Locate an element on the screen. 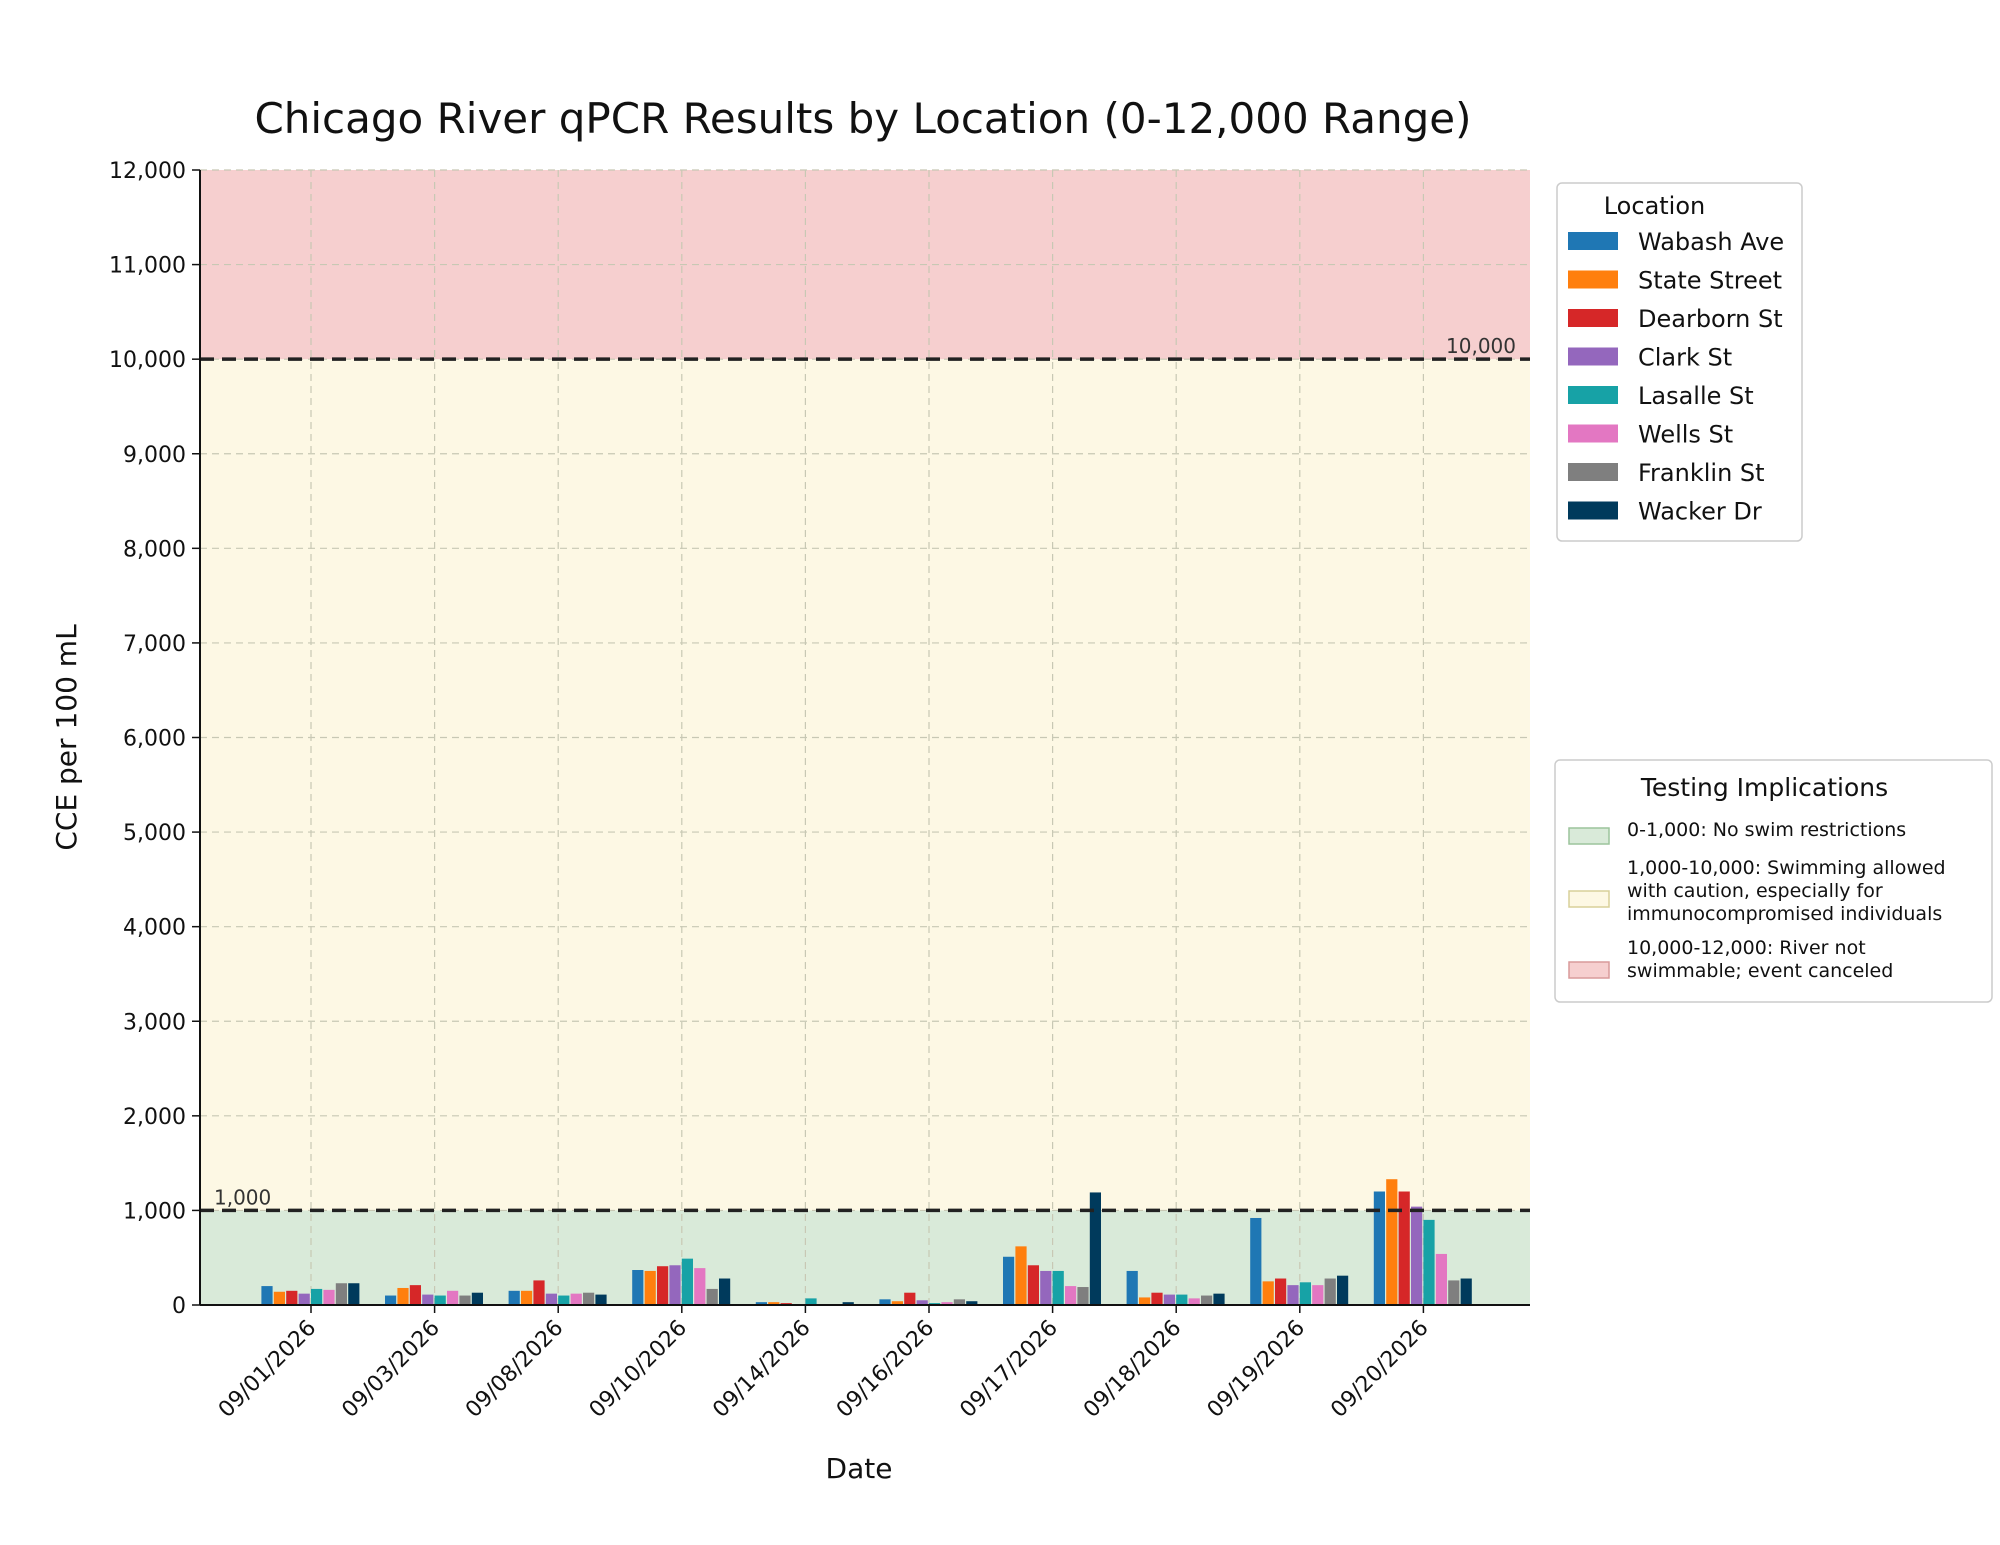  implications-title: Testing Implications is located at coordinates (1764, 787).